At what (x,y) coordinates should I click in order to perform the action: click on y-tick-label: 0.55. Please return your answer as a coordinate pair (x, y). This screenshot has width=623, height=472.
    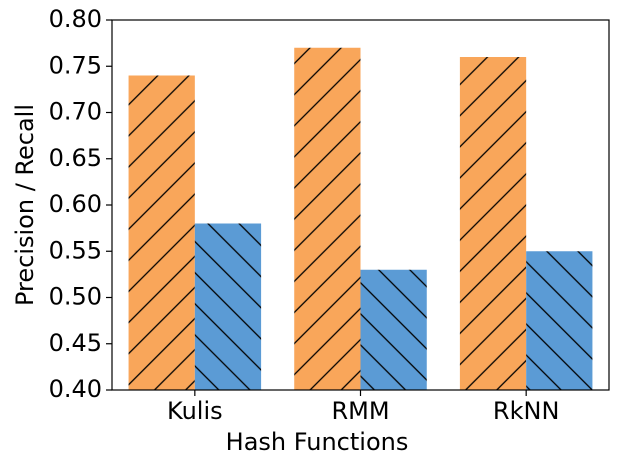
    Looking at the image, I should click on (75, 250).